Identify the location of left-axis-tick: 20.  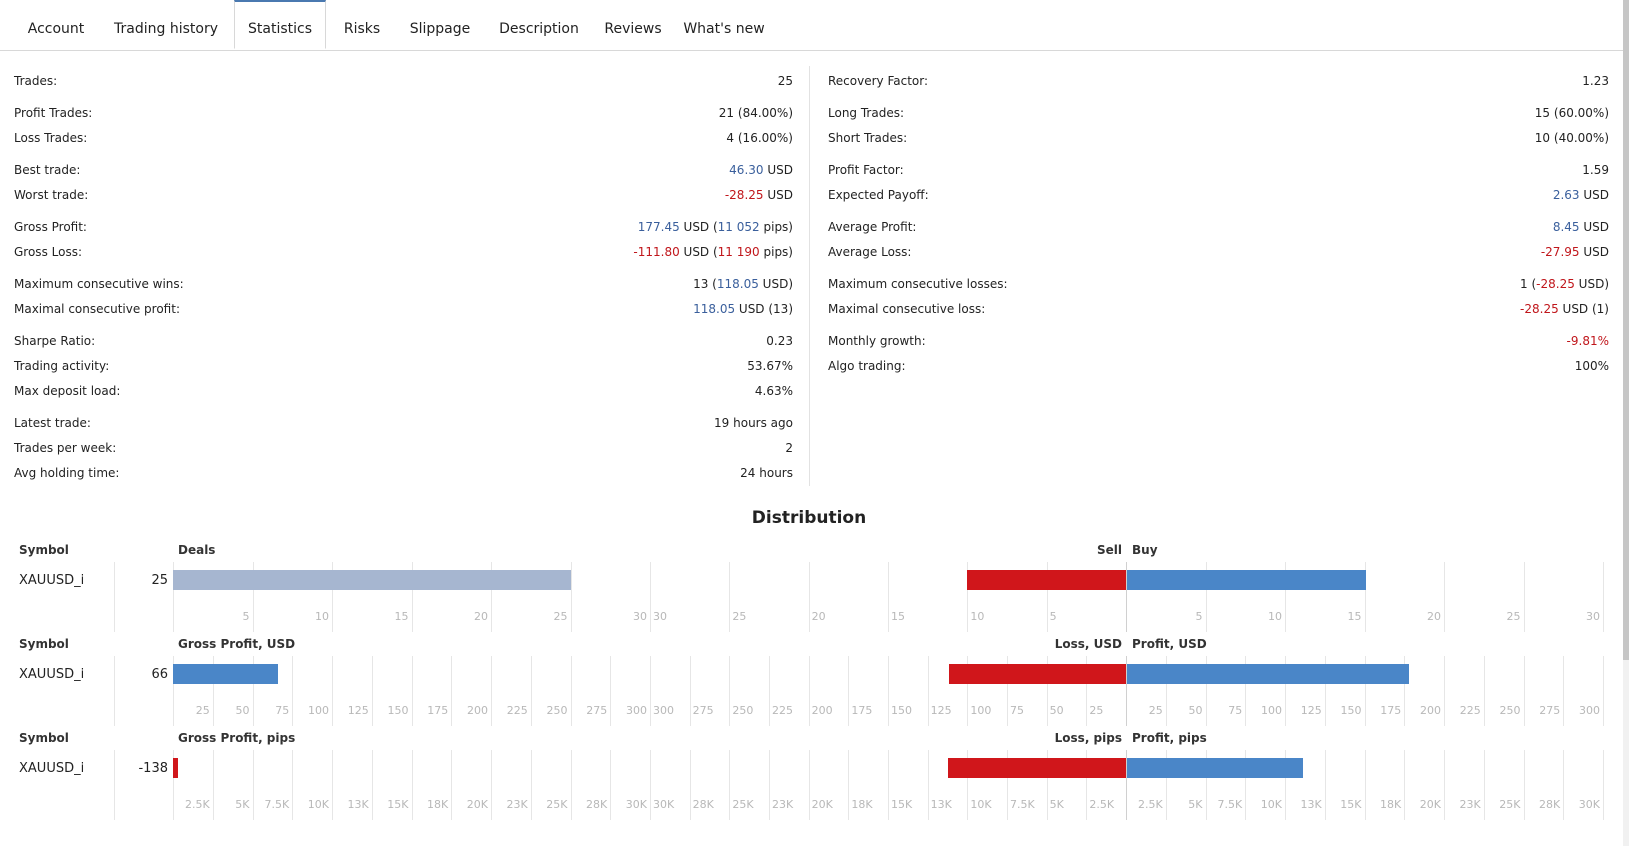
(481, 616).